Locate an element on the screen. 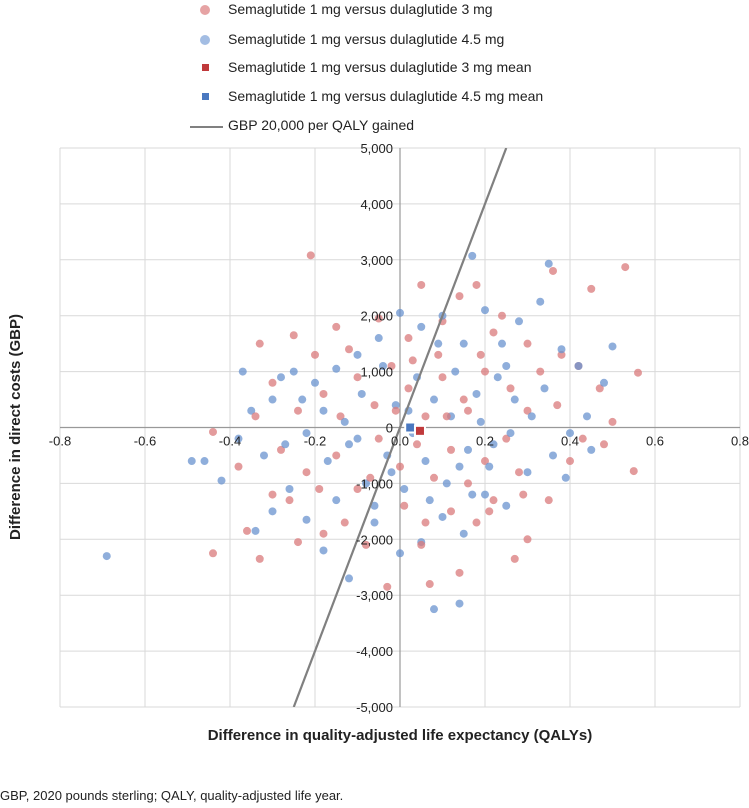 This screenshot has width=749, height=808. y-tick-label: 4,000 is located at coordinates (376, 204).